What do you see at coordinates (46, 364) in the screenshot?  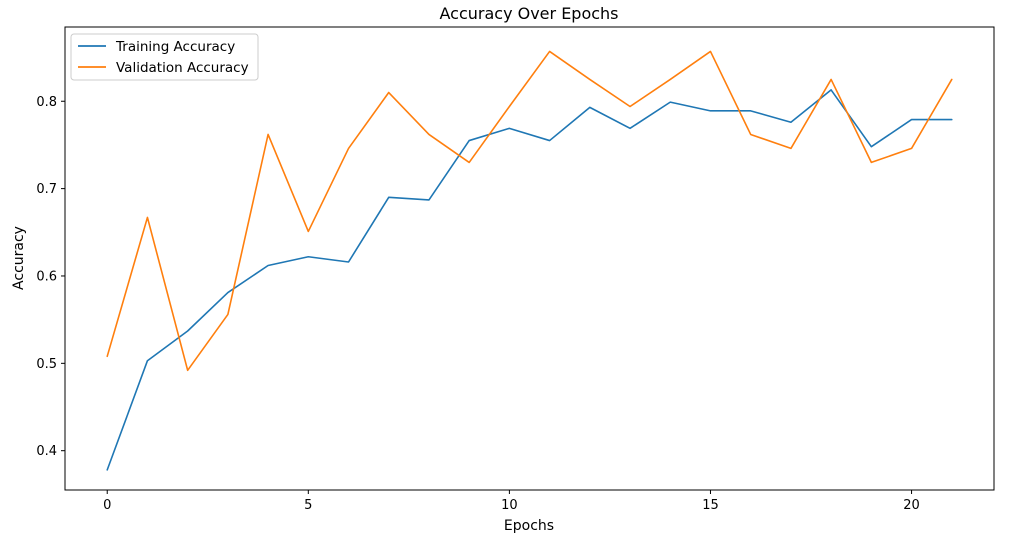 I see `y-tick-label: 0.5` at bounding box center [46, 364].